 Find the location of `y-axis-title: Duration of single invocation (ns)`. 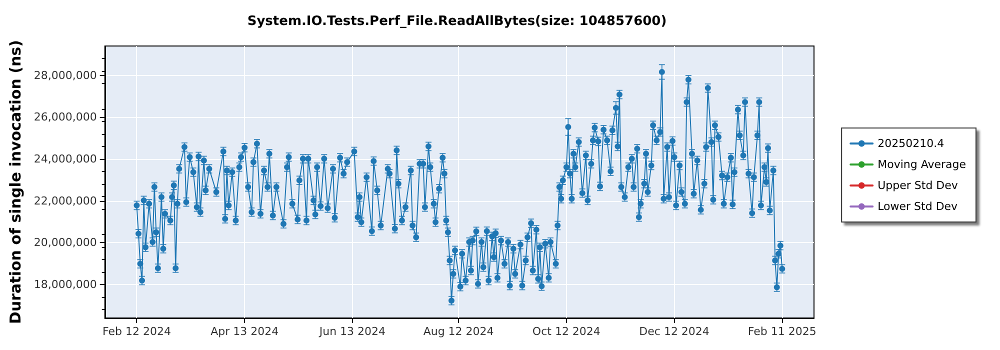

y-axis-title: Duration of single invocation (ns) is located at coordinates (15, 182).